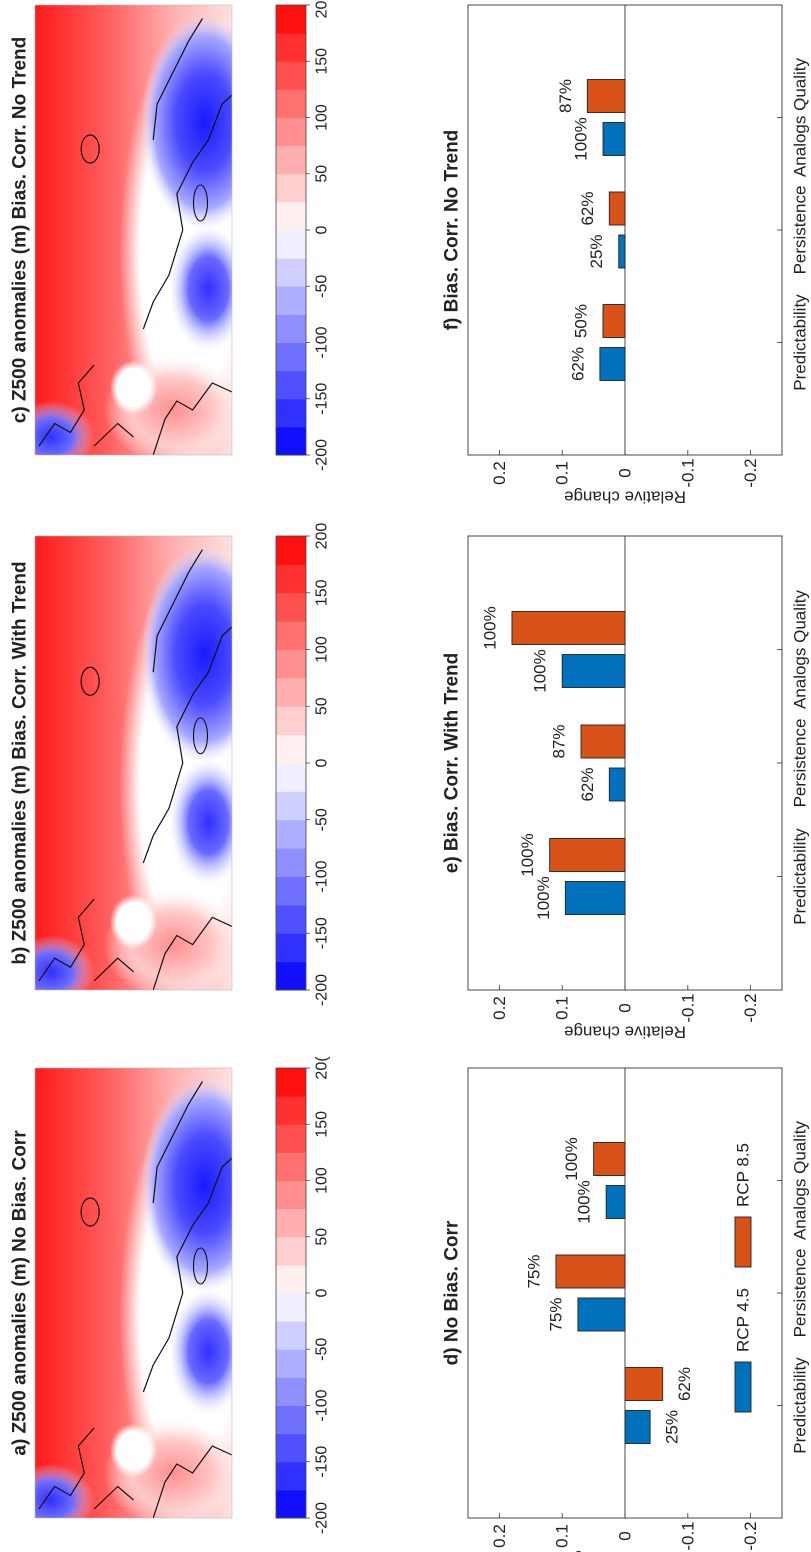  Describe the element at coordinates (743, 1242) in the screenshot. I see `legend-swatch` at that location.